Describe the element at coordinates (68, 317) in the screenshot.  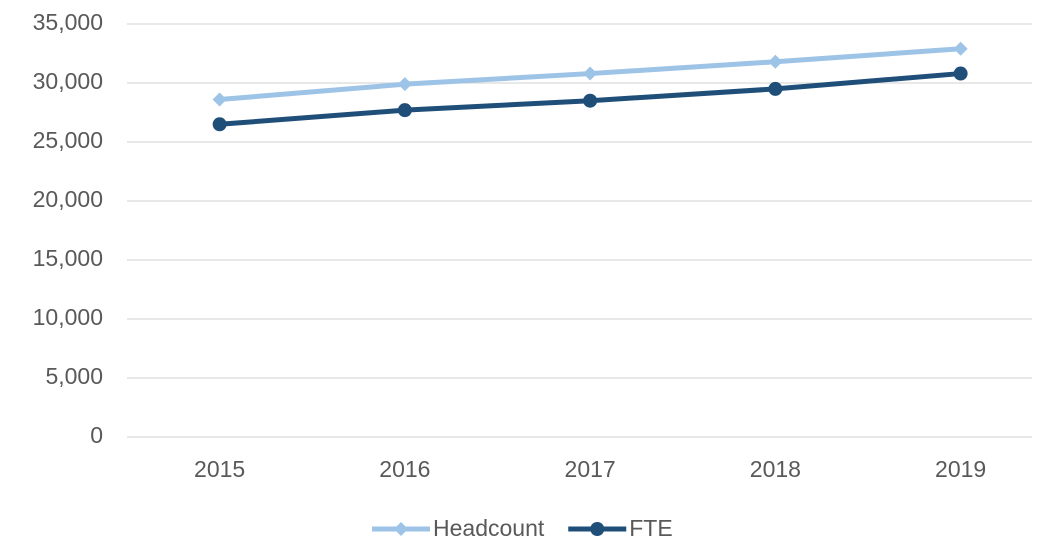
I see `y-tick-label: 10,000` at that location.